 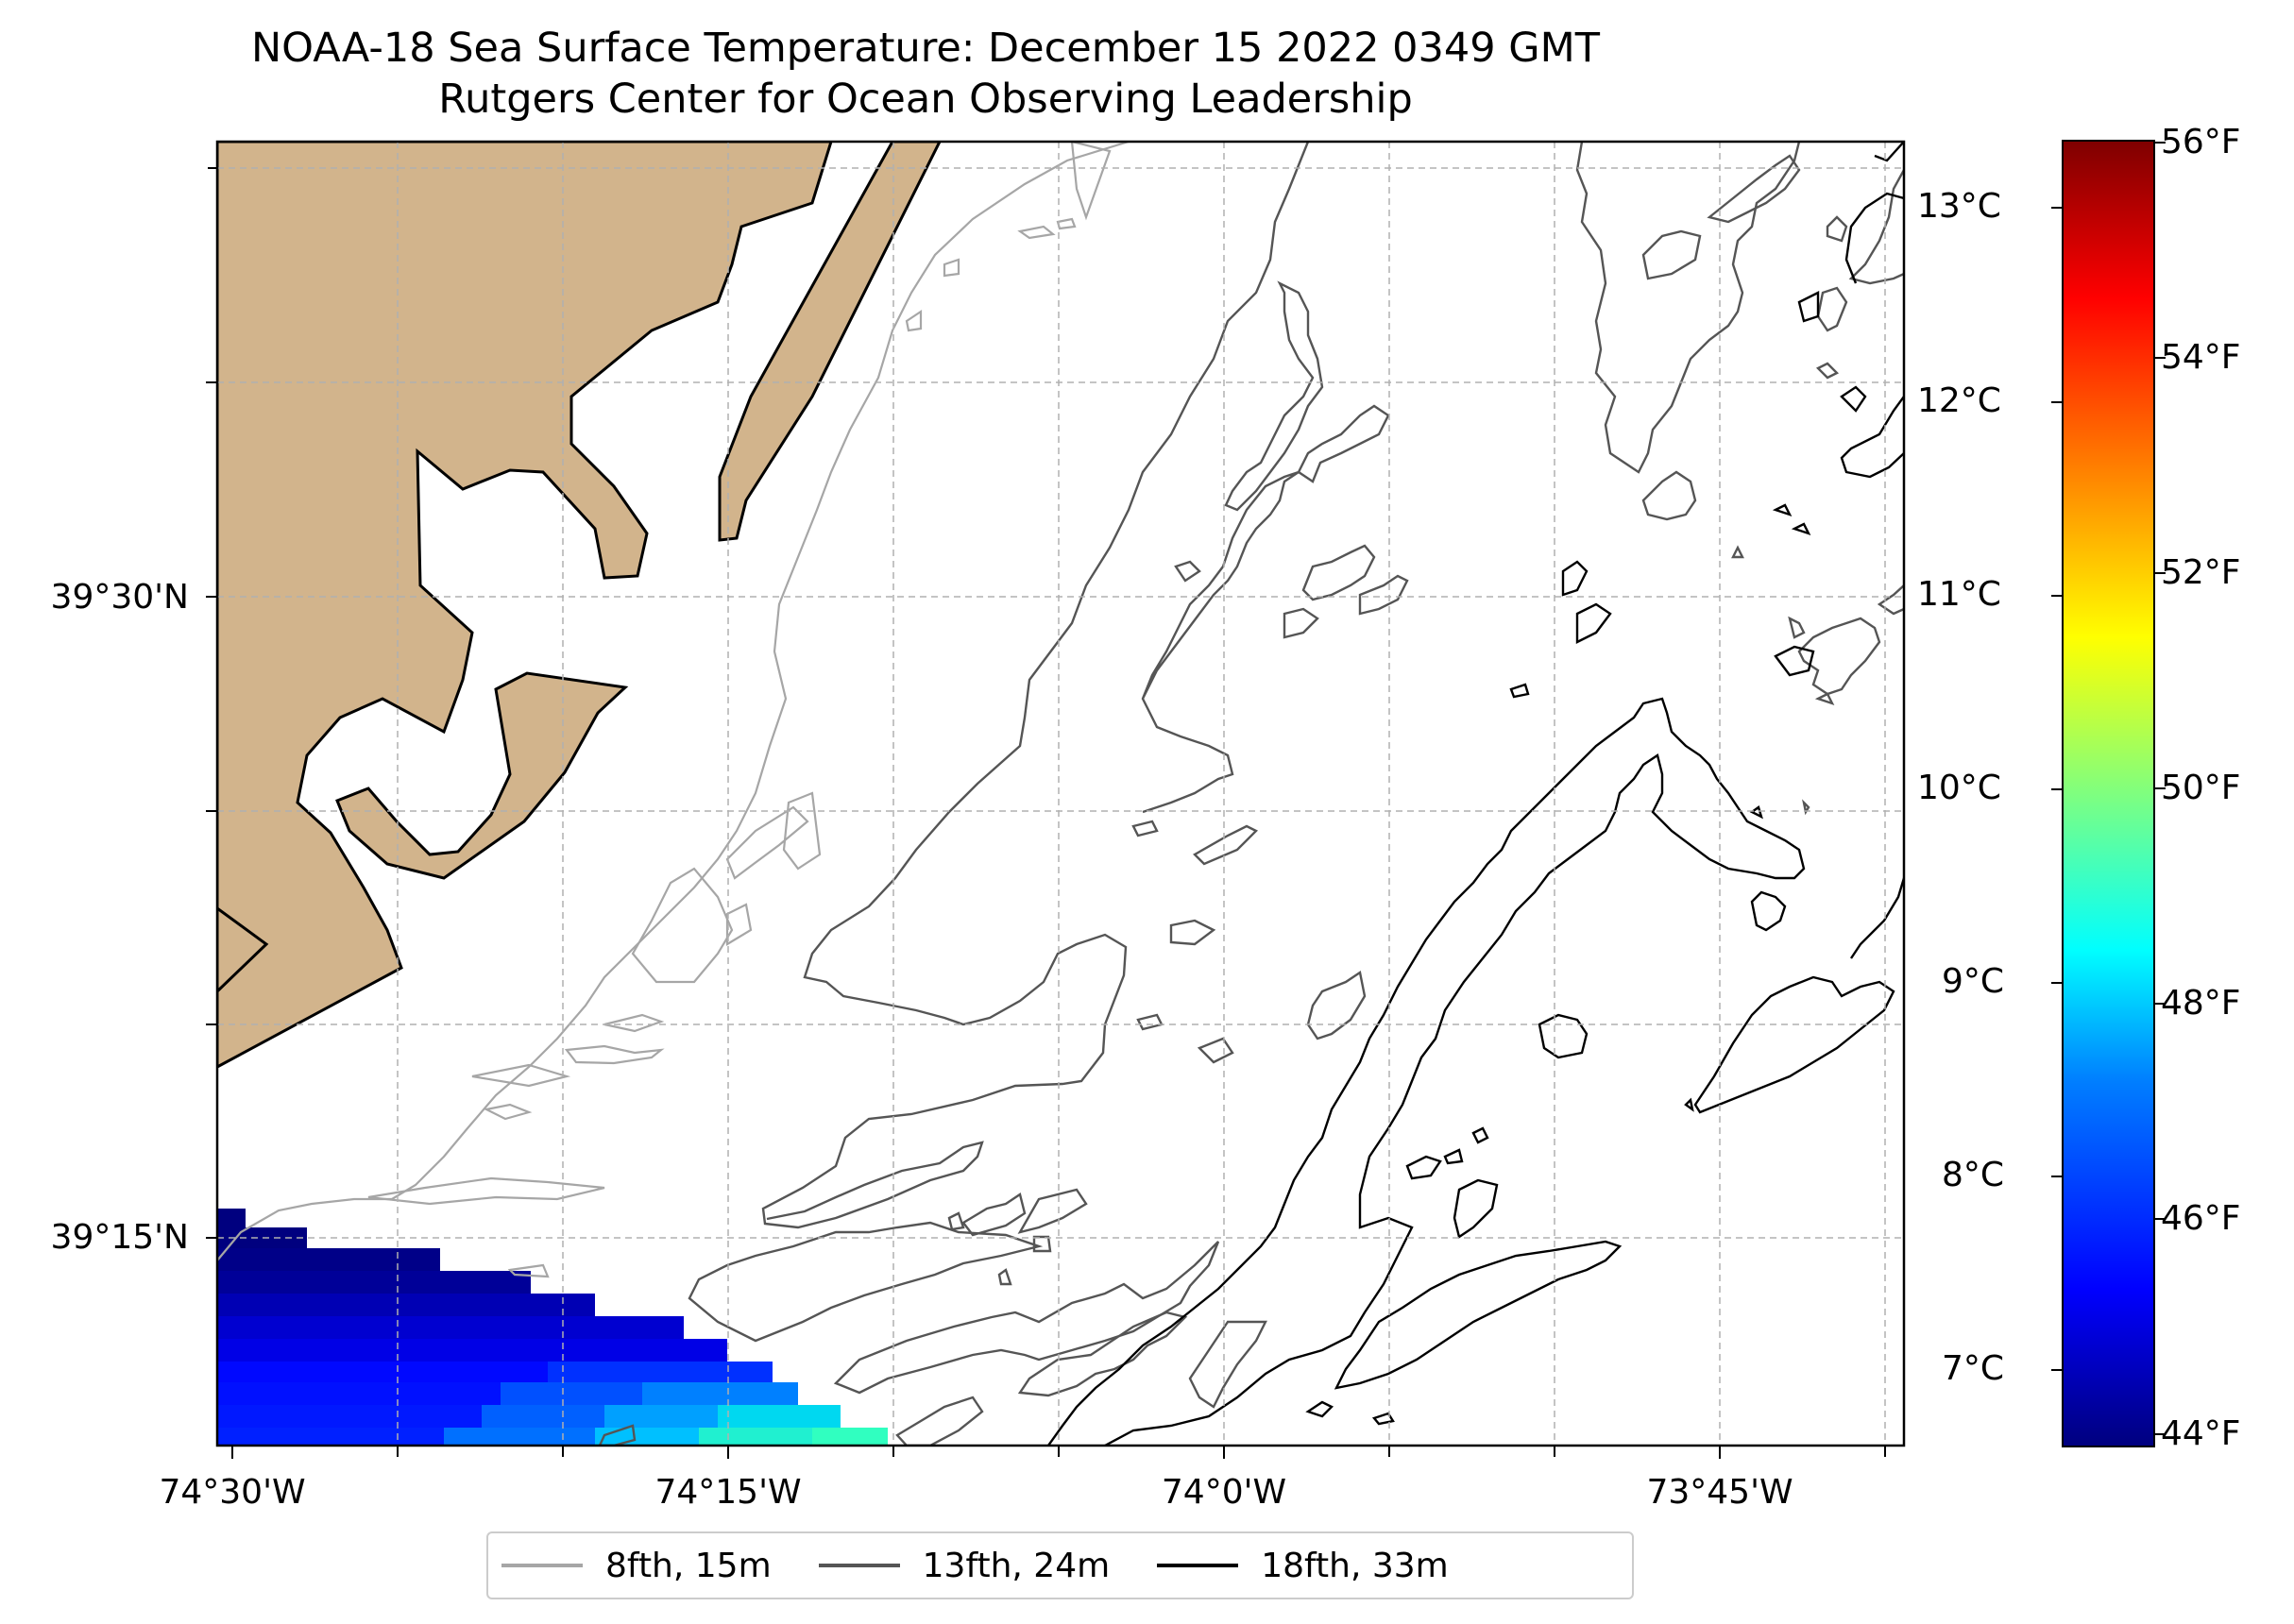 I want to click on colorbar-celsius-11: 11°C, so click(x=1959, y=594).